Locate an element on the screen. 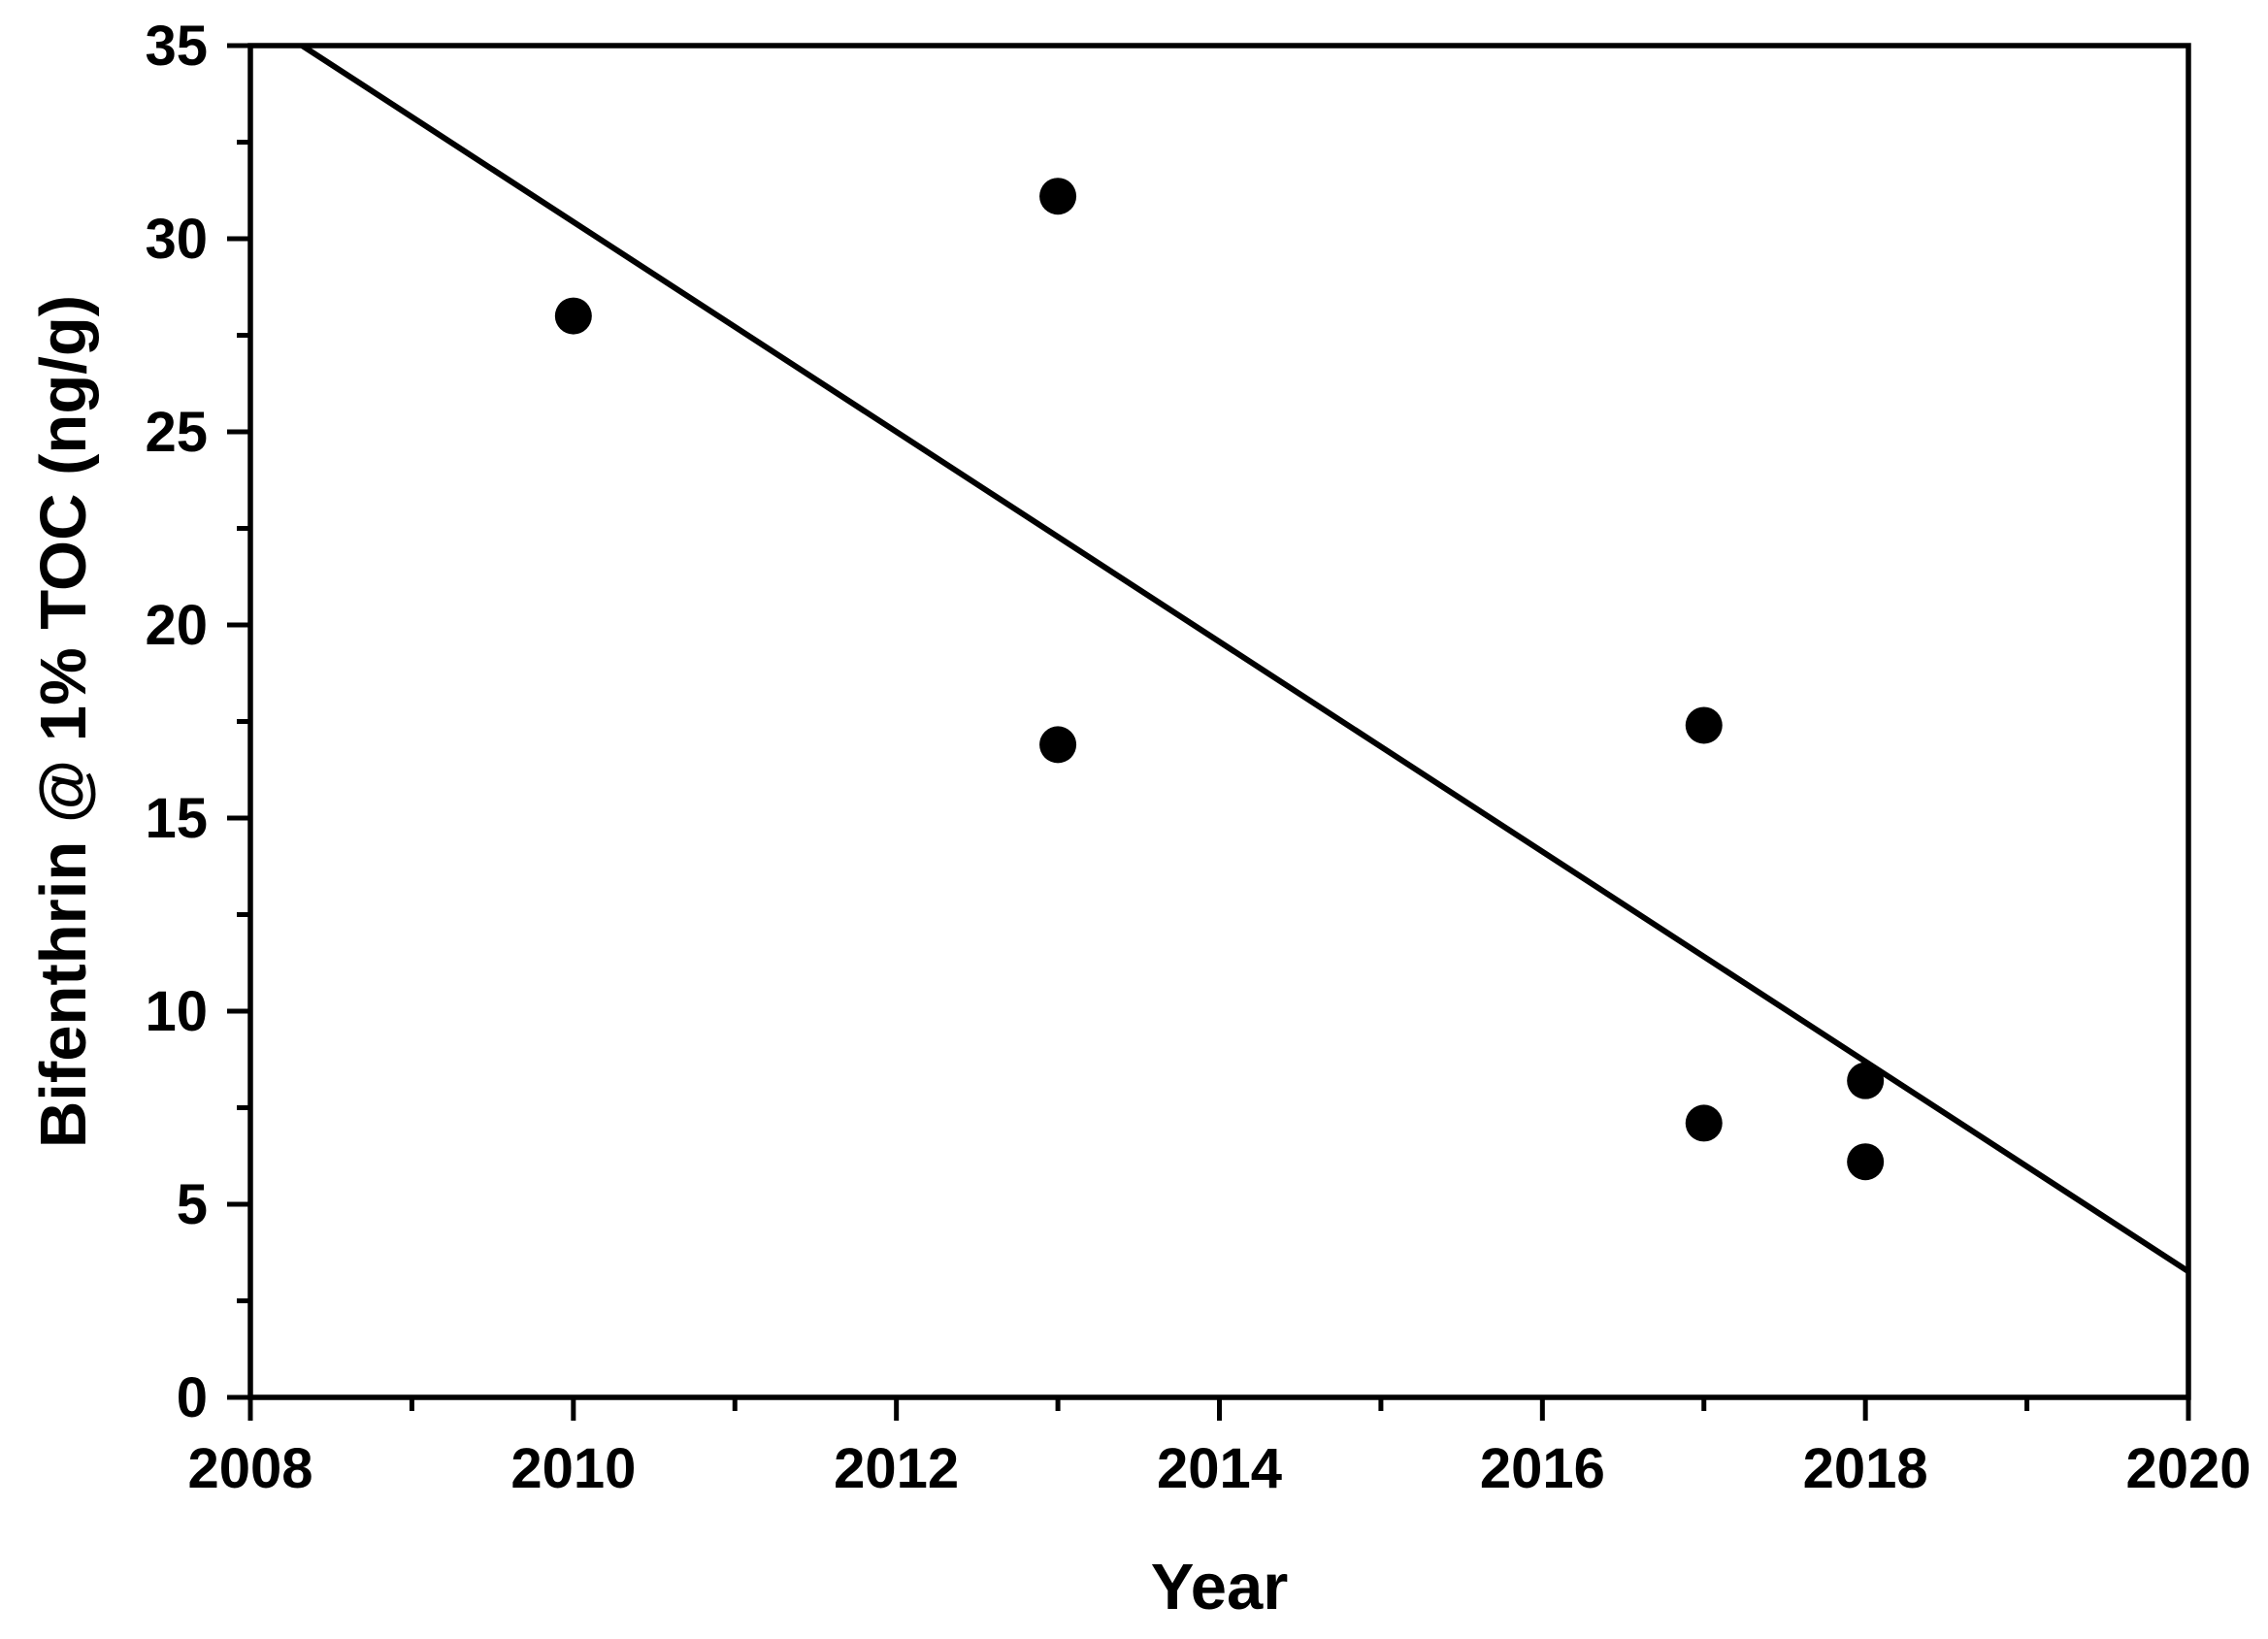 The image size is (2268, 1639). x-axis-title: Year is located at coordinates (1220, 1587).